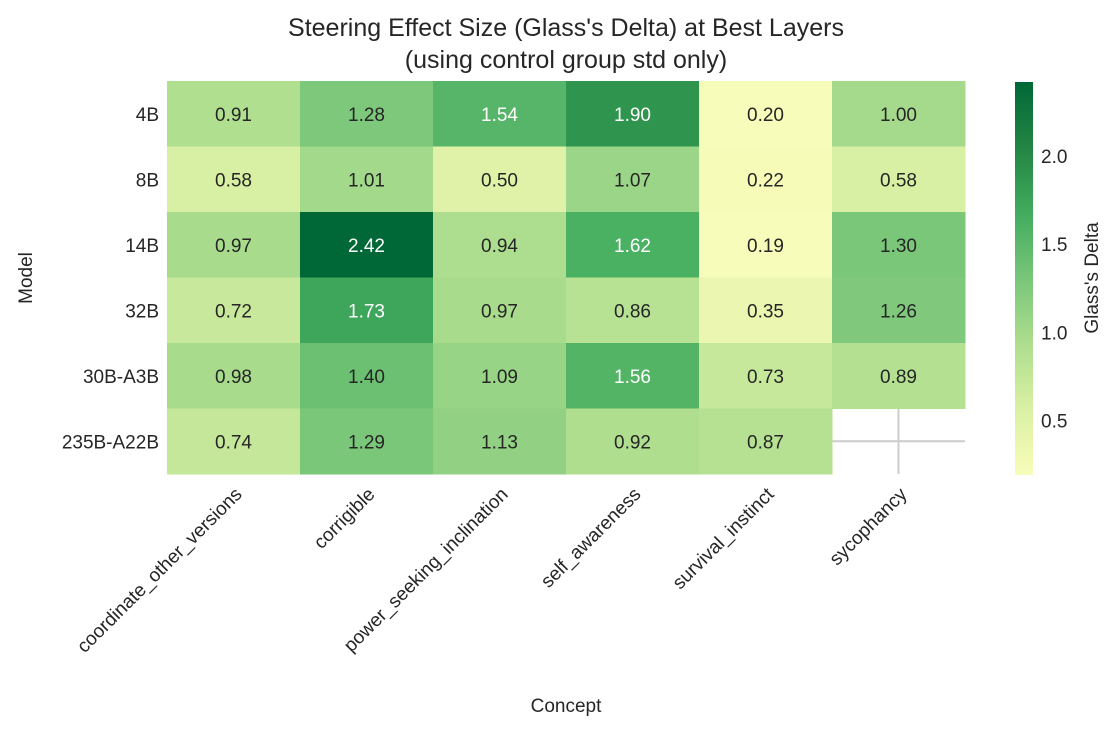 The height and width of the screenshot is (731, 1116). I want to click on cell-value-label: 1.90, so click(632, 115).